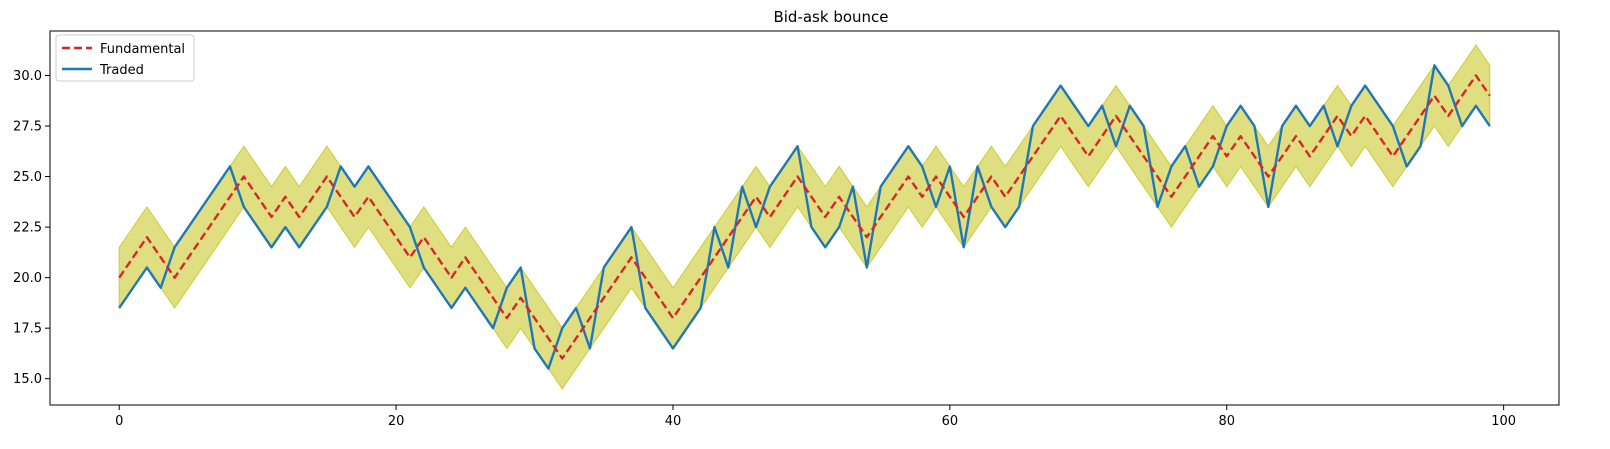  What do you see at coordinates (673, 421) in the screenshot?
I see `x-tick-label: 40` at bounding box center [673, 421].